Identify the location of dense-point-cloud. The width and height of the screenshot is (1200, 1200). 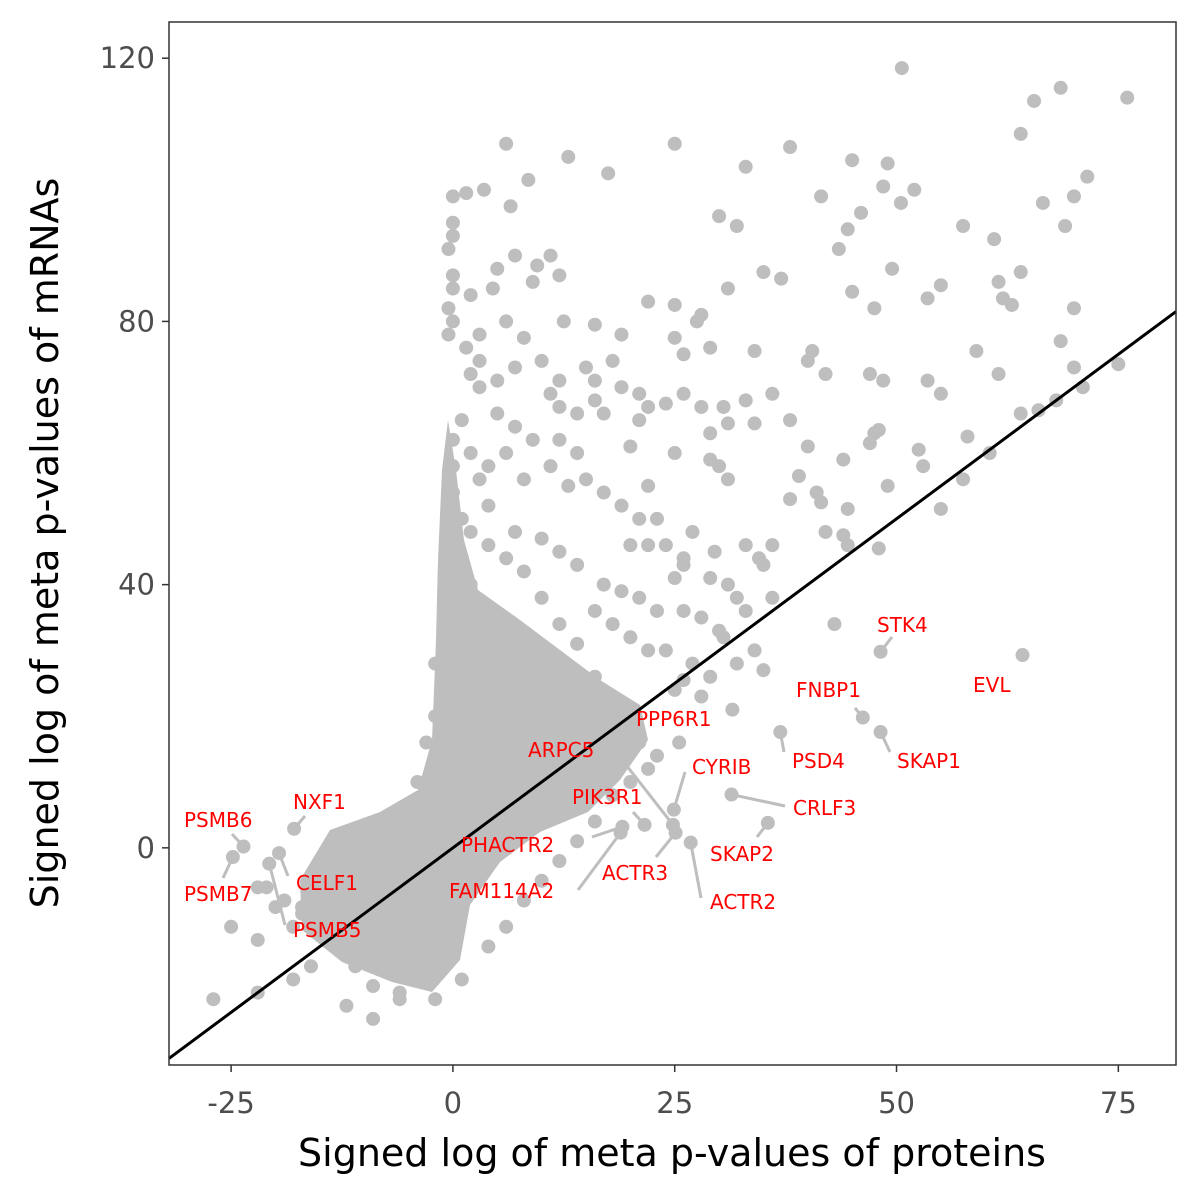
(474, 706).